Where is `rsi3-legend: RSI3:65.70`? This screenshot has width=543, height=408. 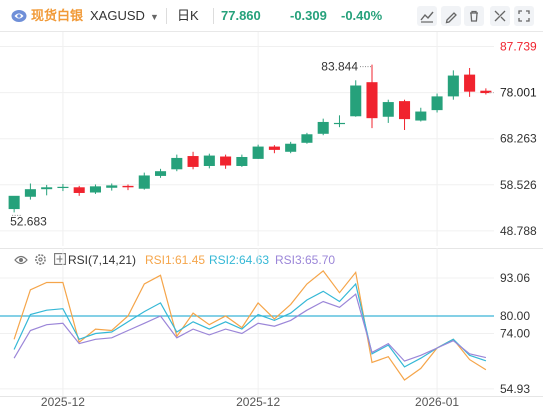
rsi3-legend: RSI3:65.70 is located at coordinates (305, 260).